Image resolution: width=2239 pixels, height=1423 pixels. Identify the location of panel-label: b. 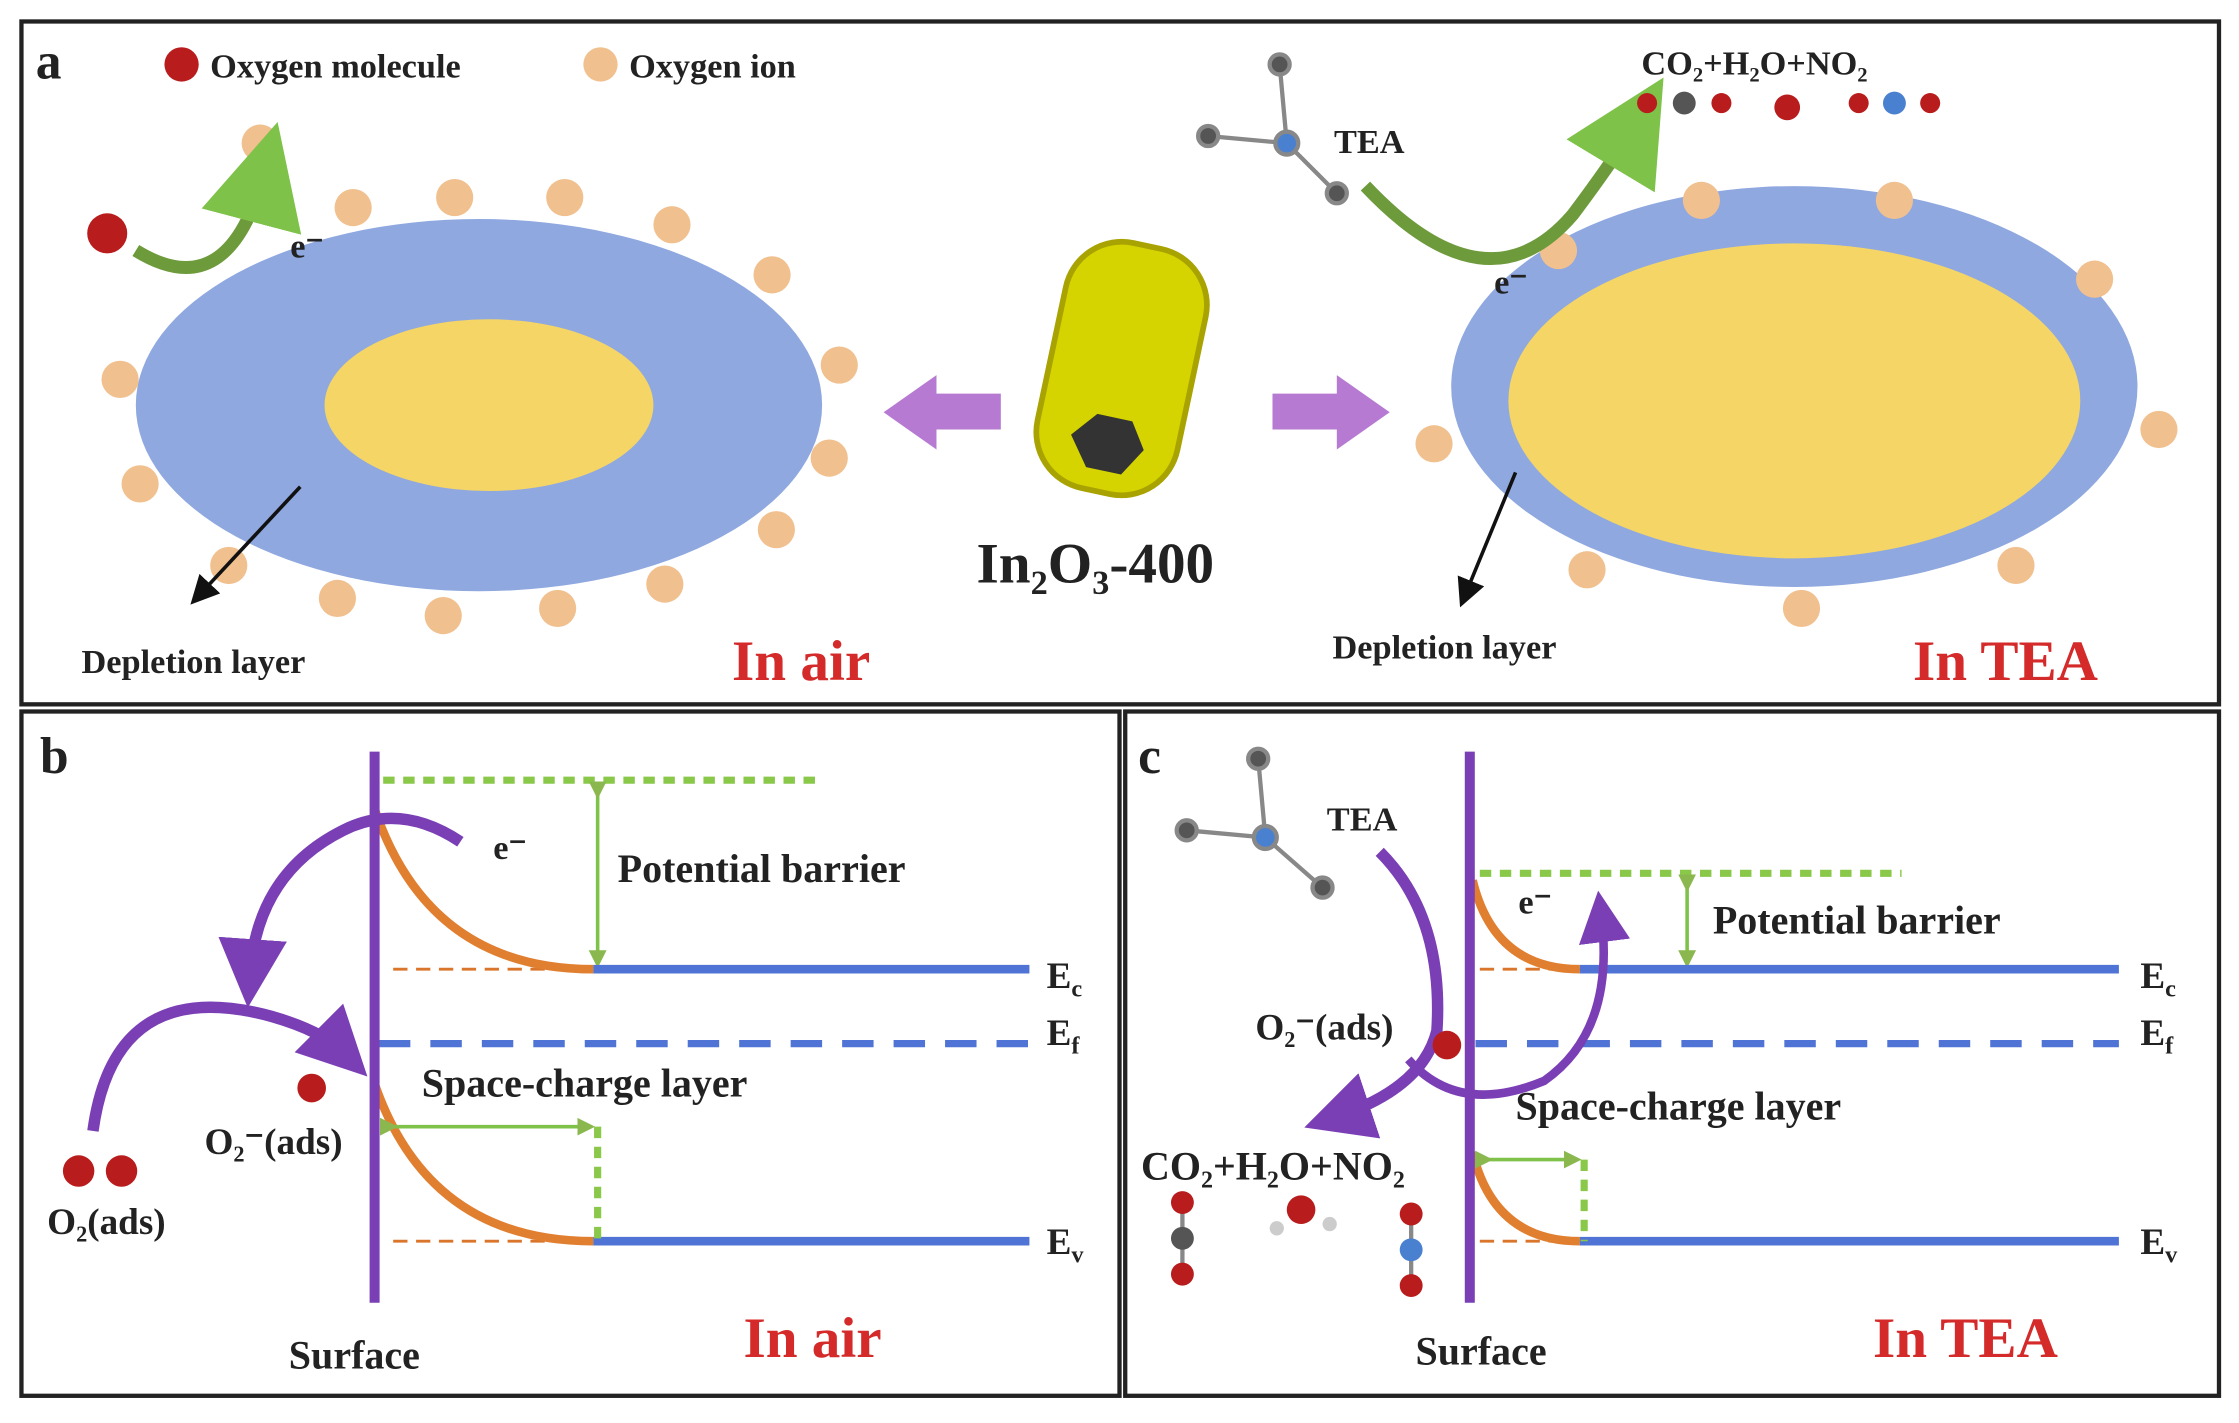
(54, 756).